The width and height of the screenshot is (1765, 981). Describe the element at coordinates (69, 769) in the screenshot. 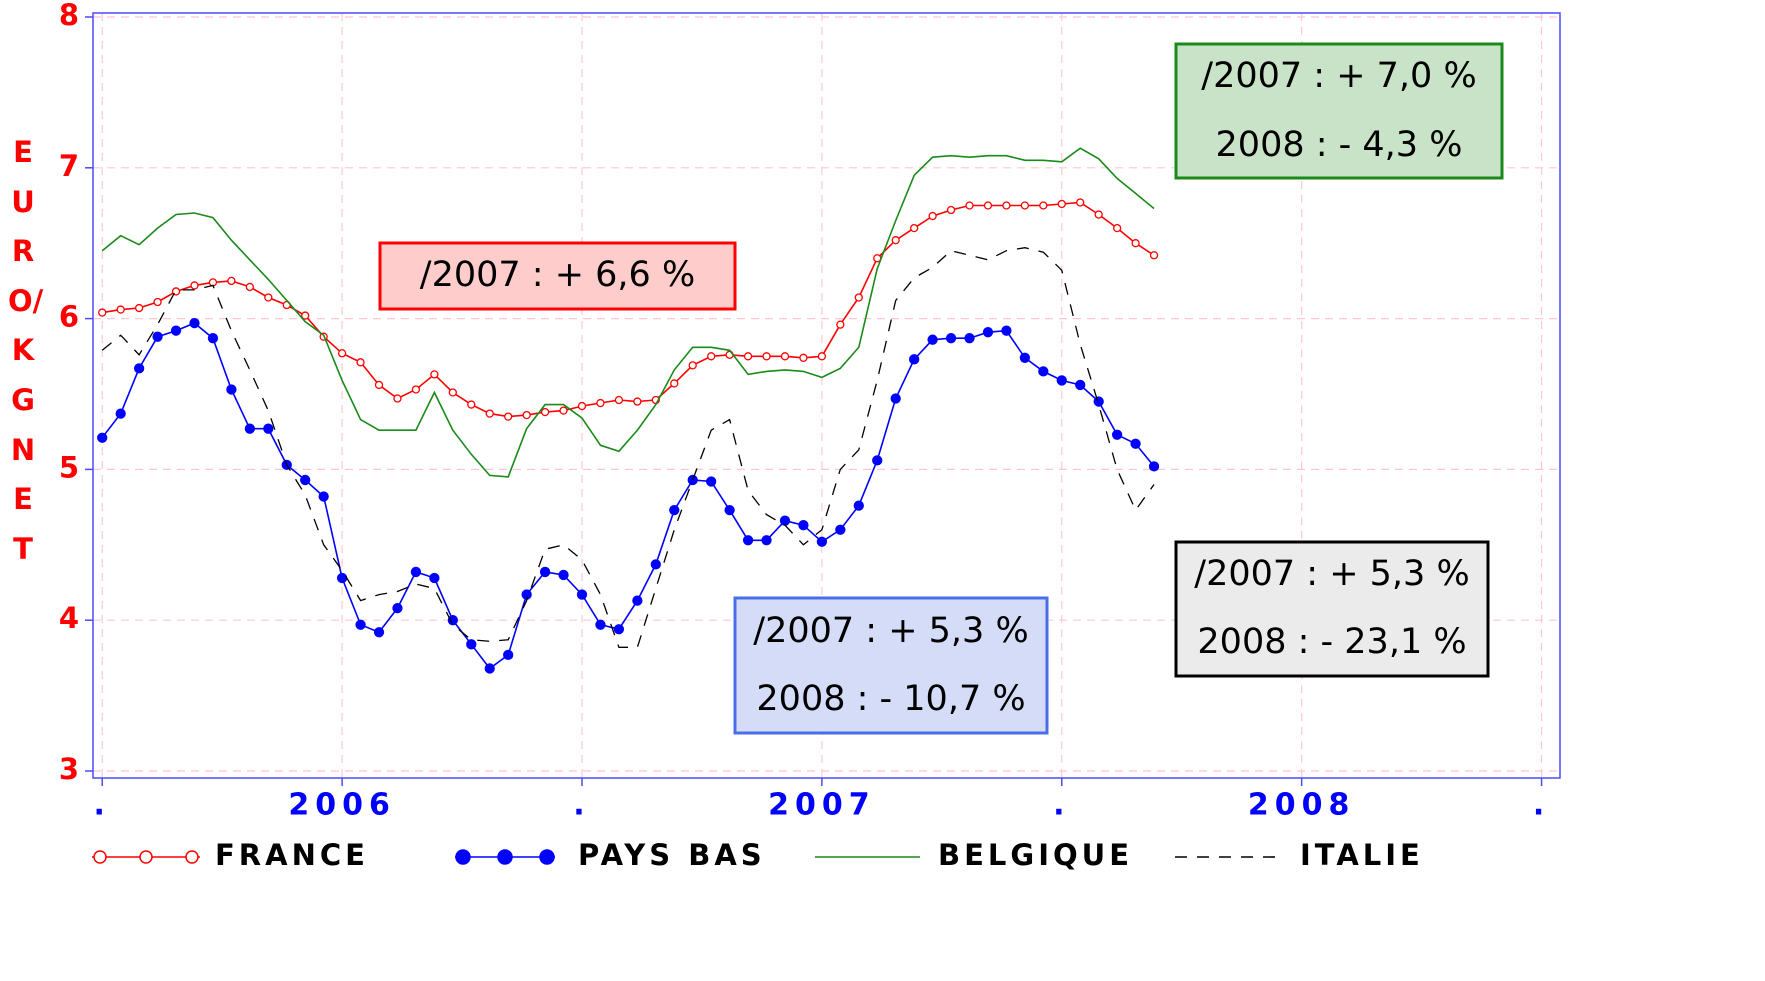

I see `y-tick-label: 3` at that location.